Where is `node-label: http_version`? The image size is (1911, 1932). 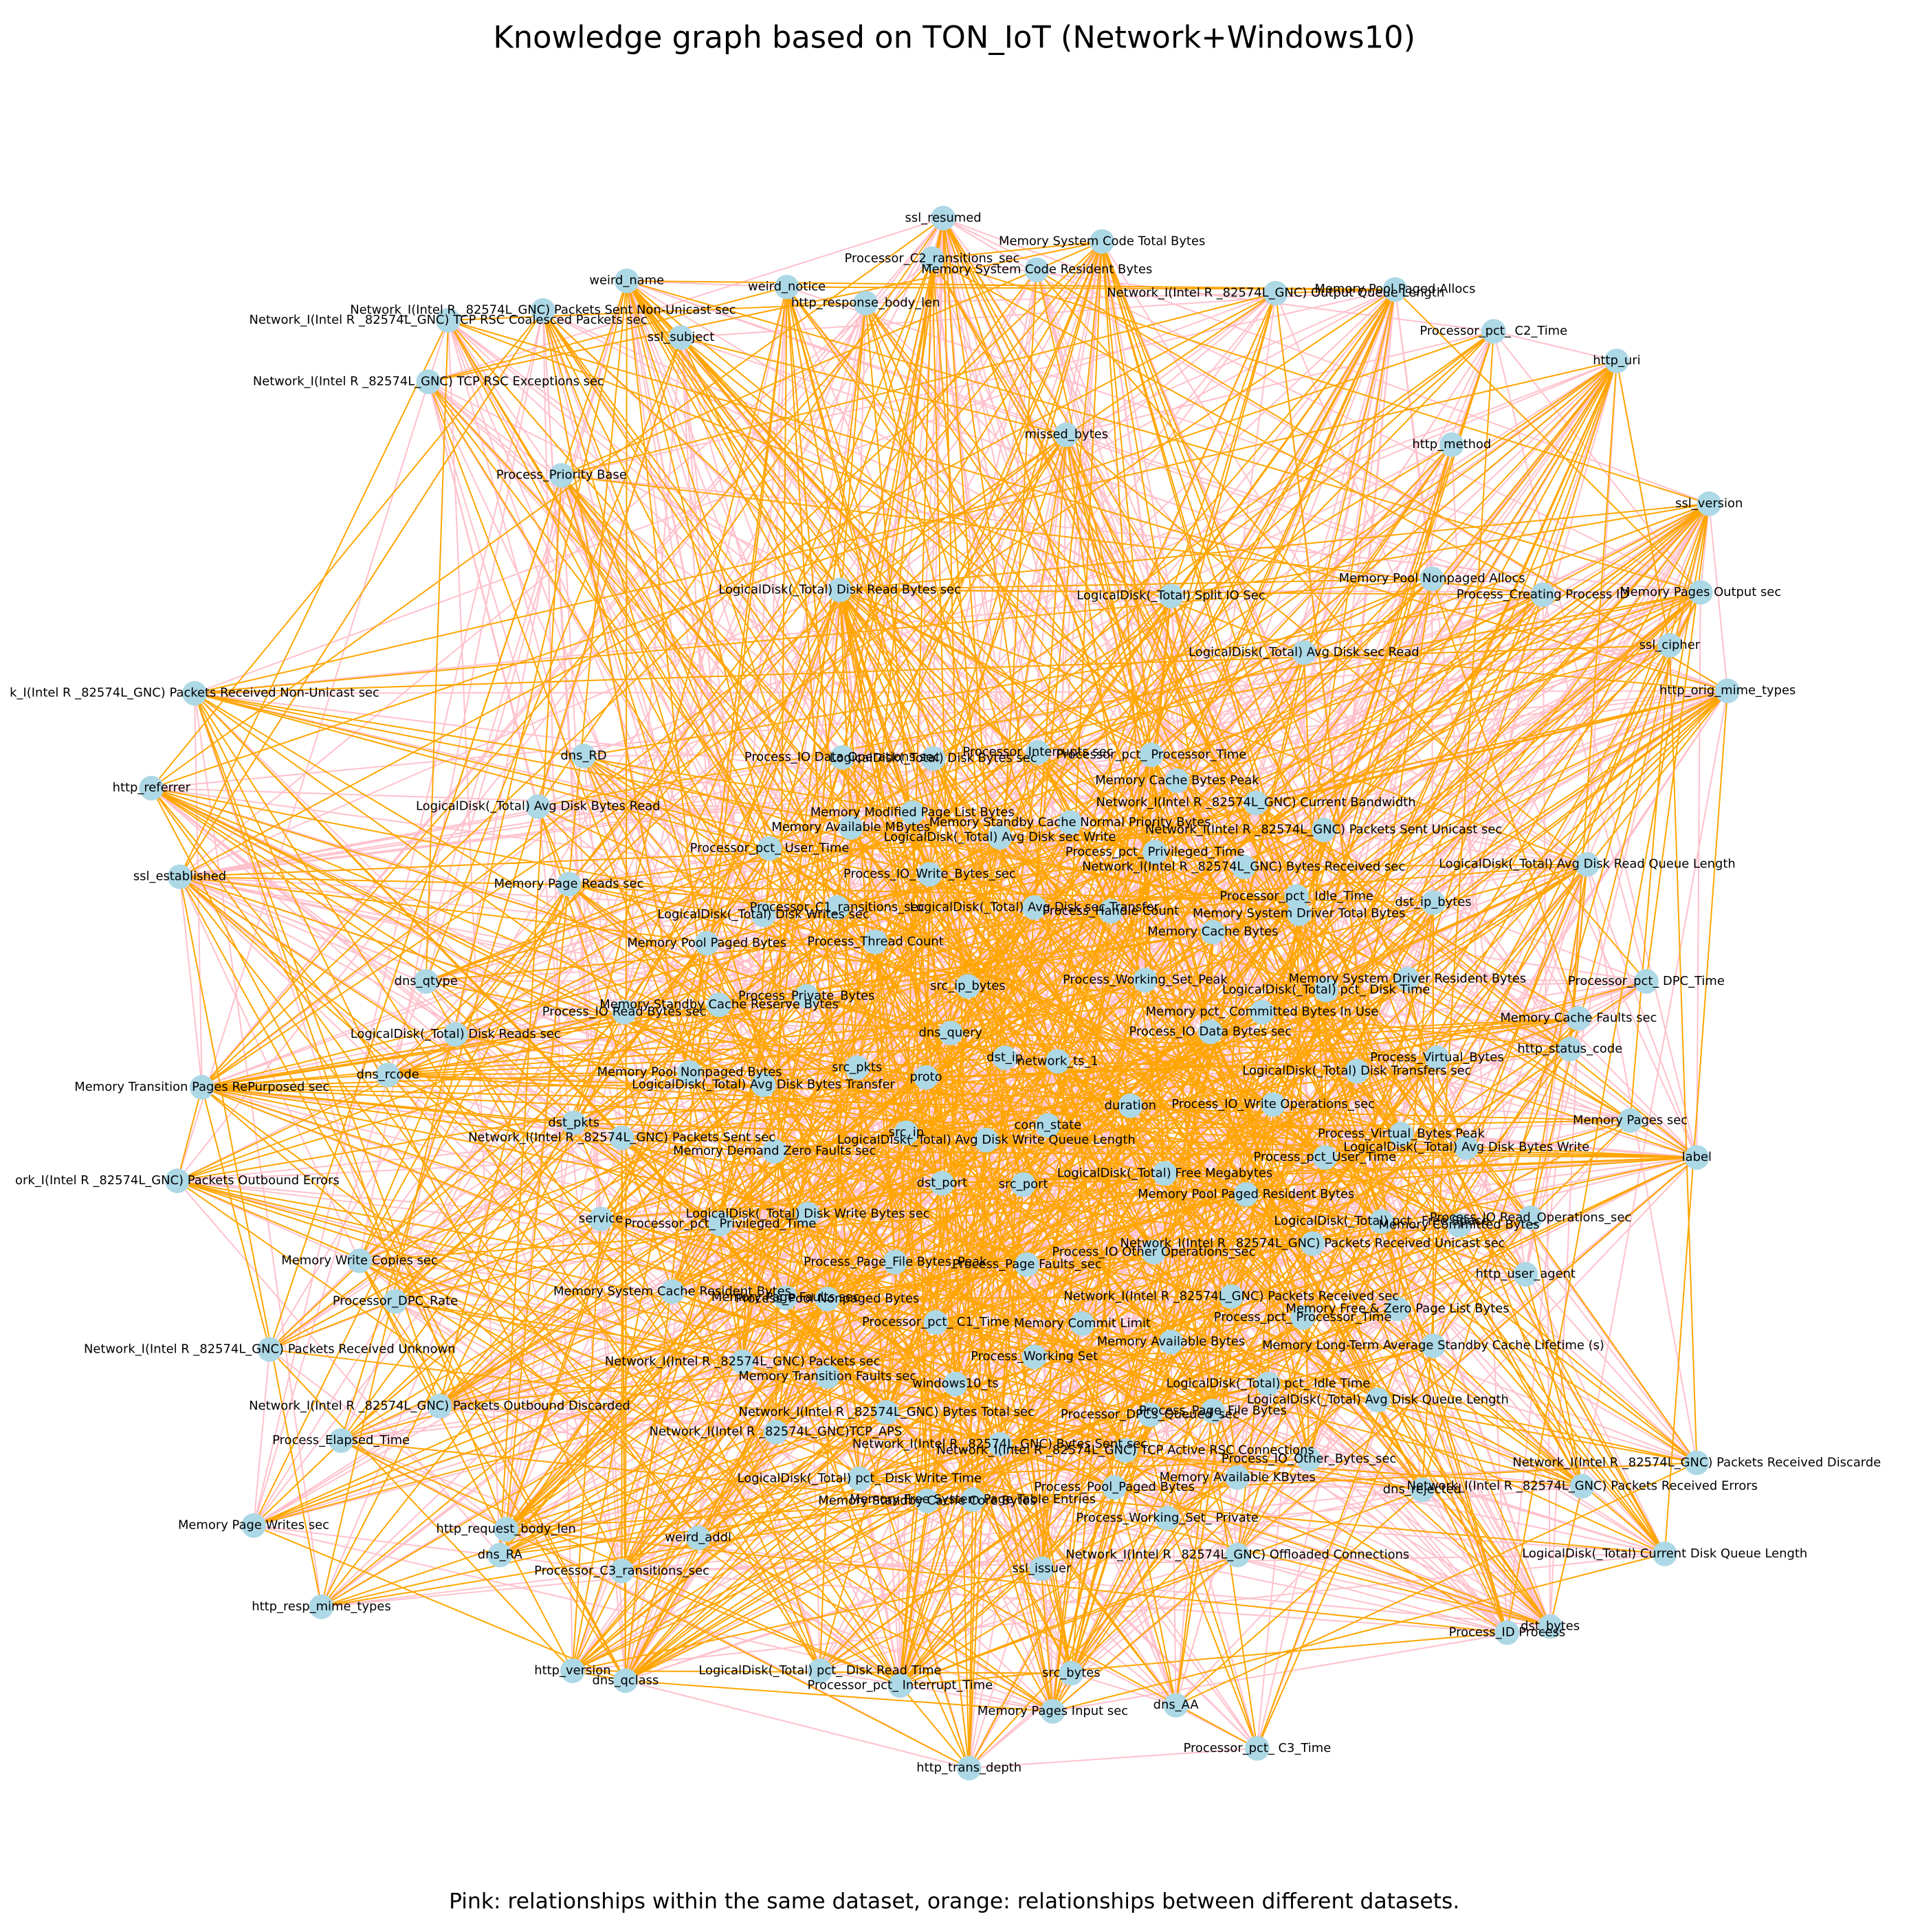 node-label: http_version is located at coordinates (572, 1670).